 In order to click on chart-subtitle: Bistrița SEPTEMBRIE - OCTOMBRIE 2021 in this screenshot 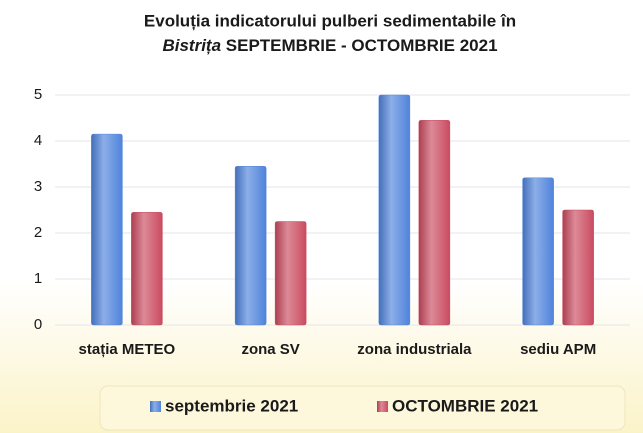, I will do `click(329, 45)`.